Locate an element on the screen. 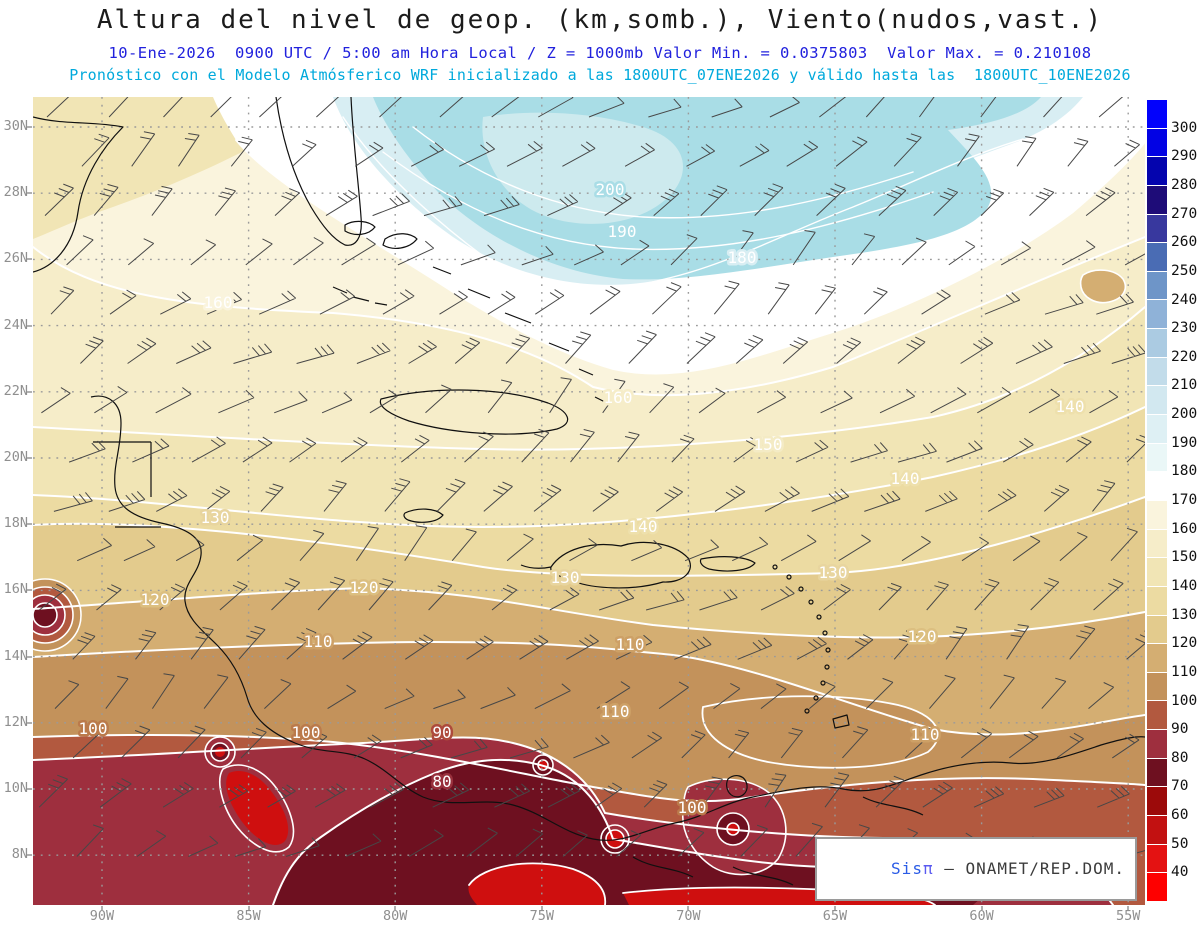 The height and width of the screenshot is (927, 1200). colorbar-tick-label: 230 is located at coordinates (1184, 328).